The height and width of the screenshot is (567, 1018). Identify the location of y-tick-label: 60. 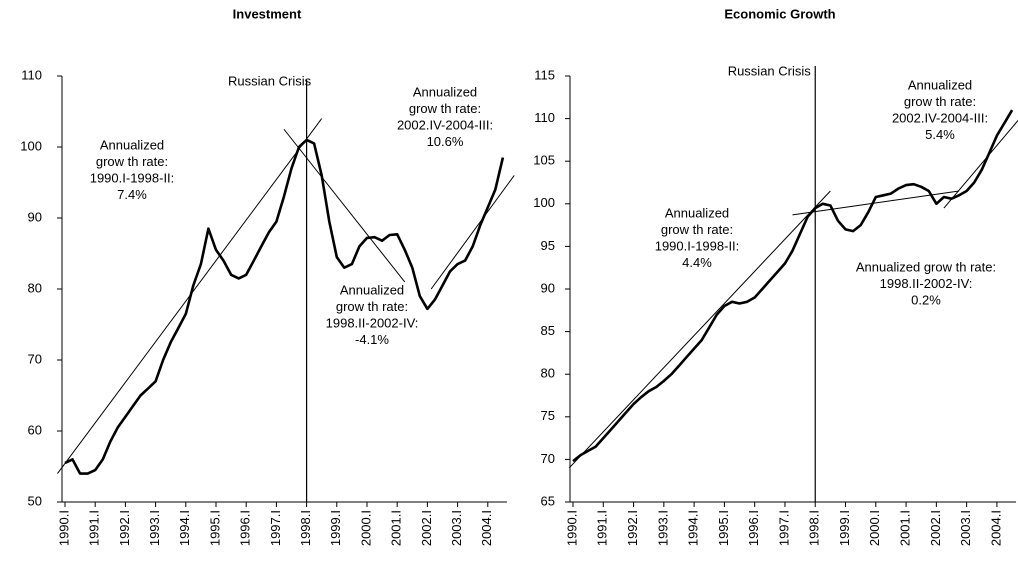
(35, 429).